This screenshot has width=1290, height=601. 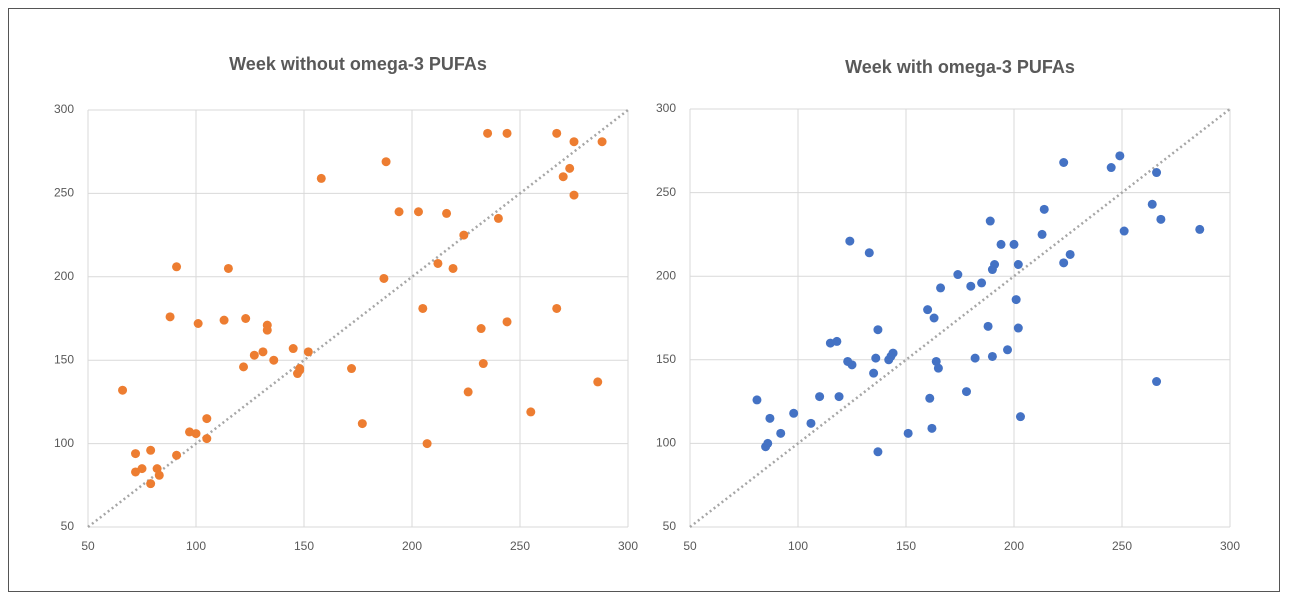 What do you see at coordinates (64, 276) in the screenshot?
I see `y-tick-label: 200` at bounding box center [64, 276].